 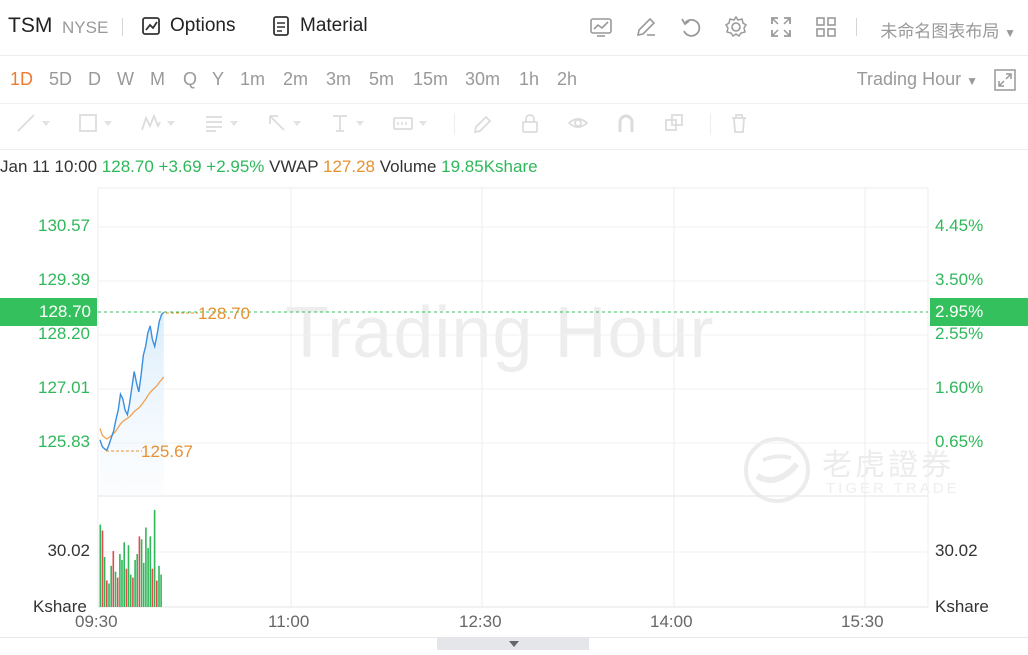 What do you see at coordinates (334, 25) in the screenshot?
I see `material-label: Material` at bounding box center [334, 25].